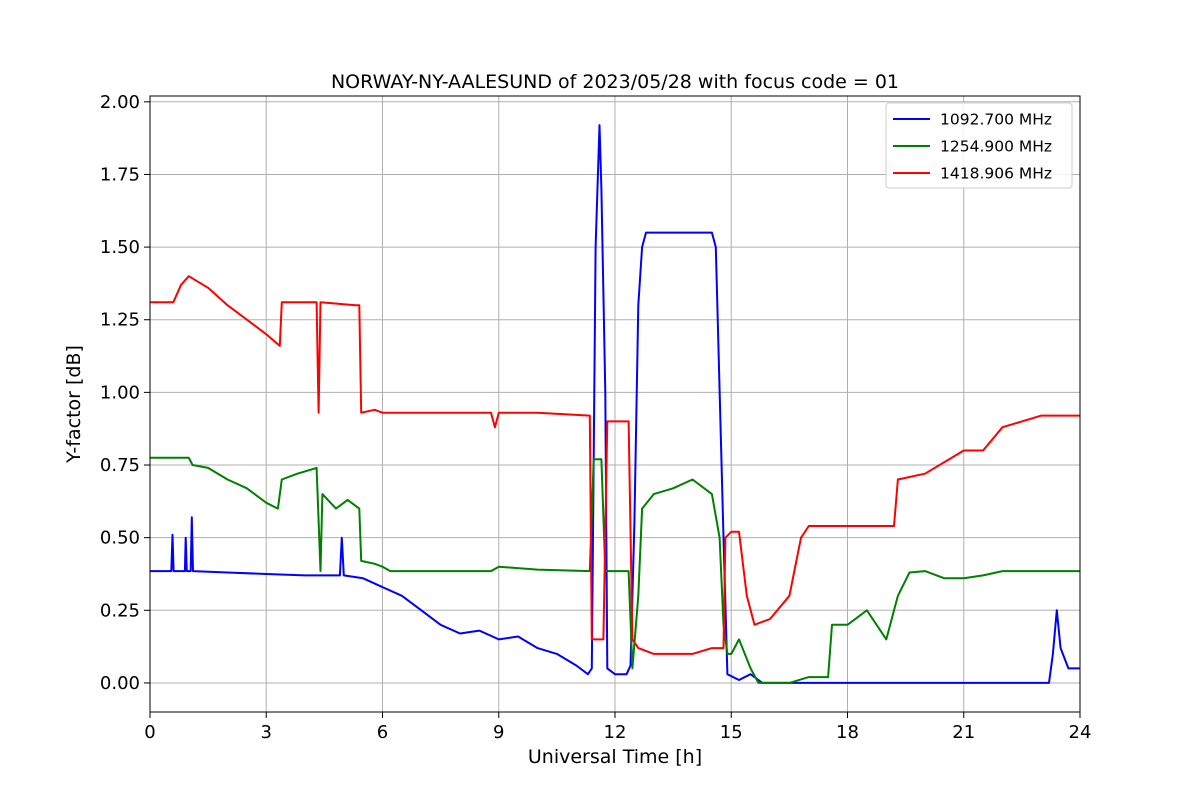  I want to click on y-tick-label: 1.50, so click(120, 247).